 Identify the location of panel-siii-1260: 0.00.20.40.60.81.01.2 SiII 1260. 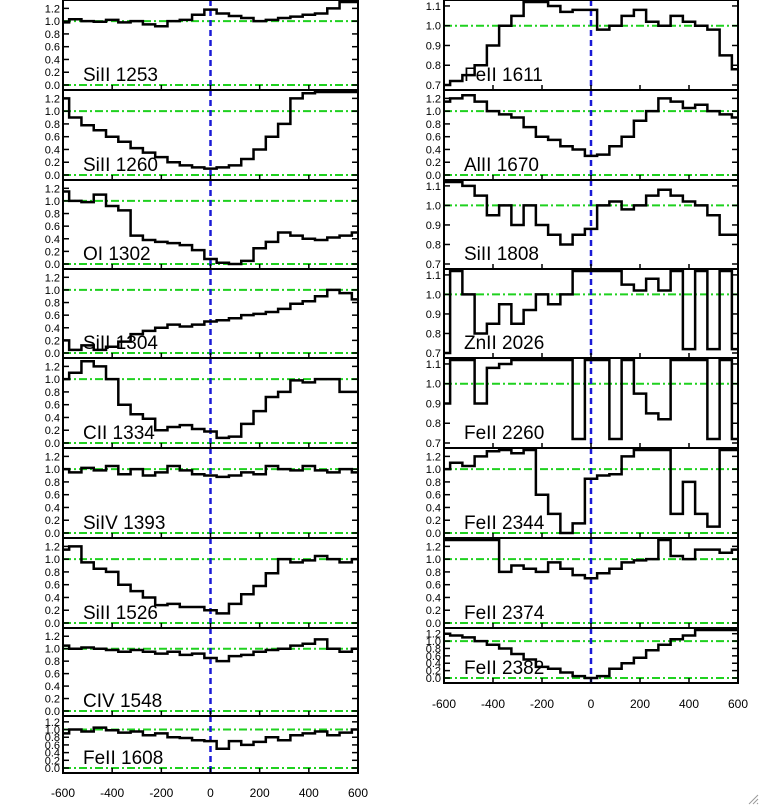
(202, 135).